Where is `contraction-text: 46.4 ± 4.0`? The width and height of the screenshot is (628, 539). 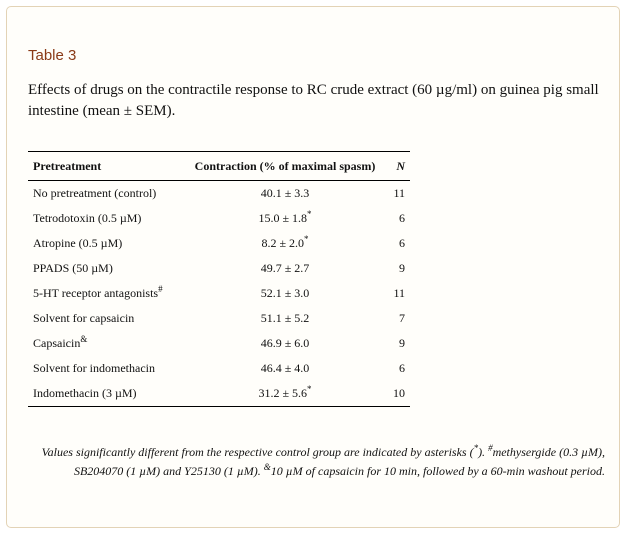
contraction-text: 46.4 ± 4.0 is located at coordinates (285, 368).